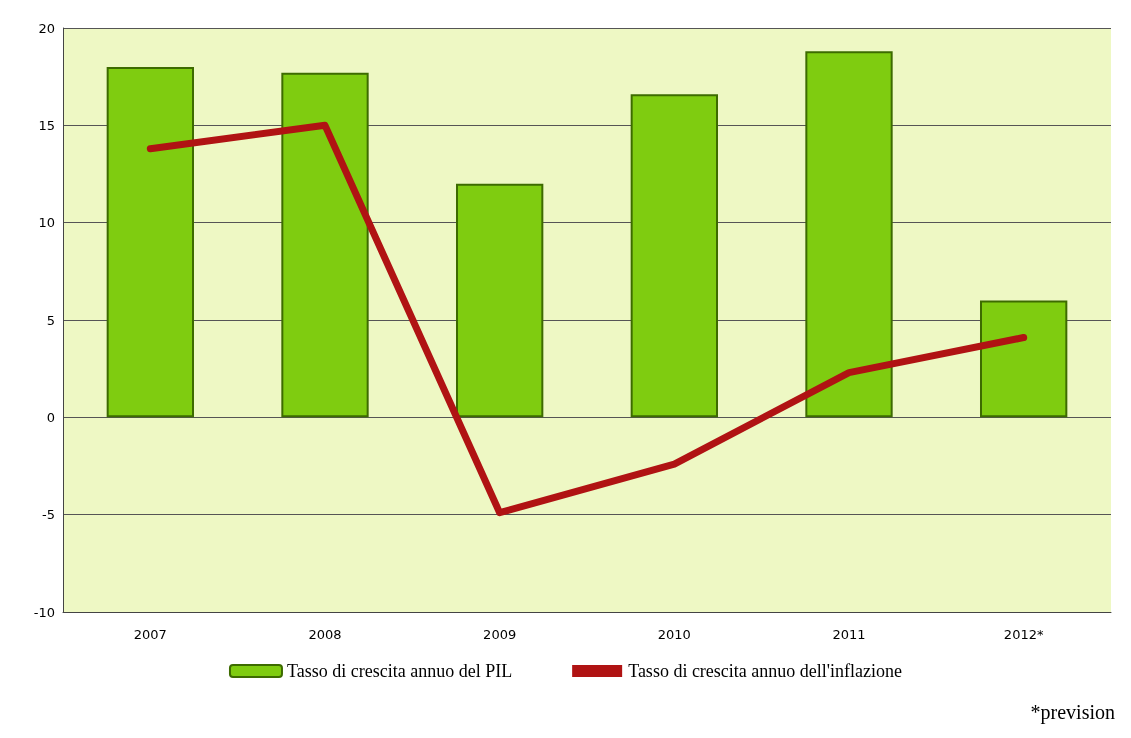 The image size is (1131, 738). Describe the element at coordinates (46, 28) in the screenshot. I see `y-tick-label: 20` at that location.